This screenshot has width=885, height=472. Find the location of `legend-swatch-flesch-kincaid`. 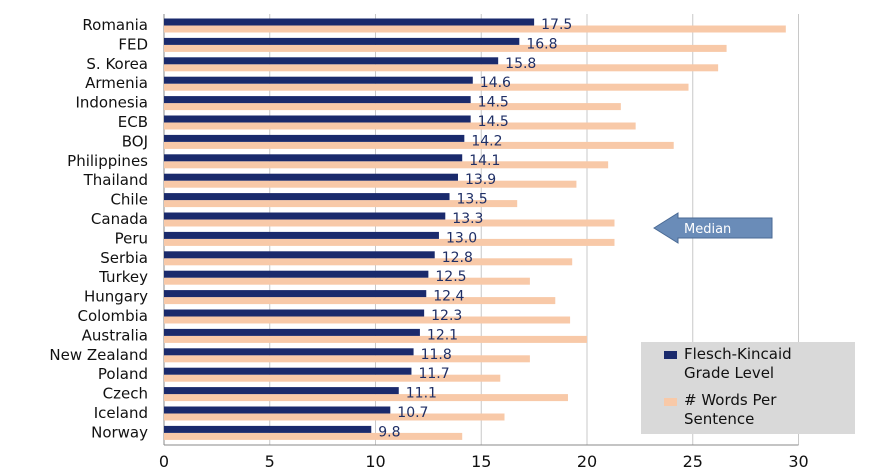

legend-swatch-flesch-kincaid is located at coordinates (670, 355).